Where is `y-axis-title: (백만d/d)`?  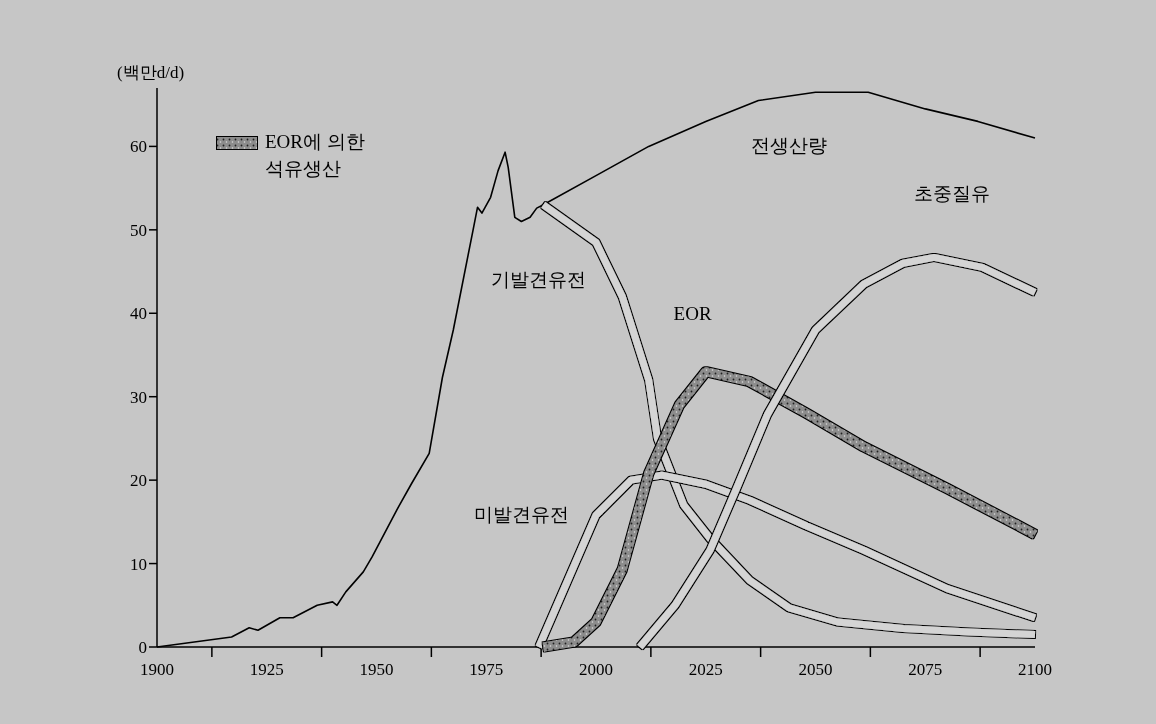
y-axis-title: (백만d/d) is located at coordinates (151, 72).